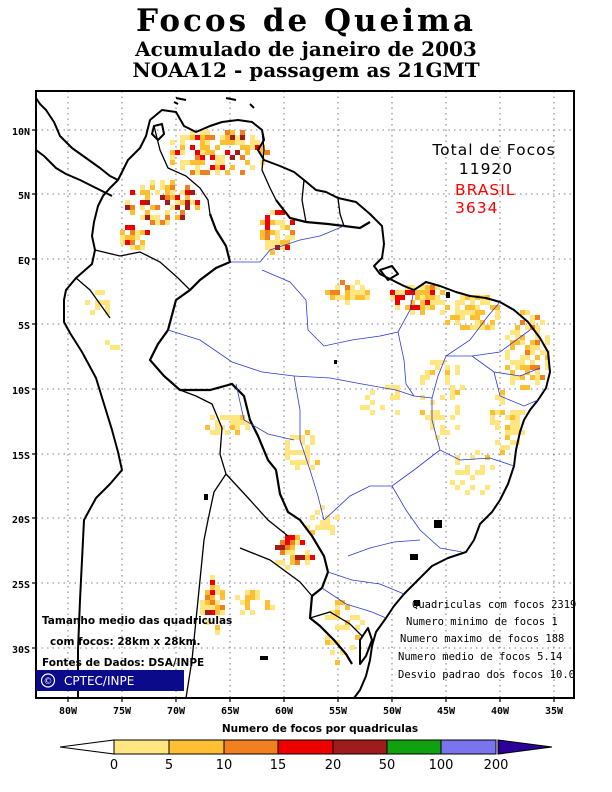 The width and height of the screenshot is (612, 792). What do you see at coordinates (304, 201) in the screenshot?
I see `border-guyana-suriname` at bounding box center [304, 201].